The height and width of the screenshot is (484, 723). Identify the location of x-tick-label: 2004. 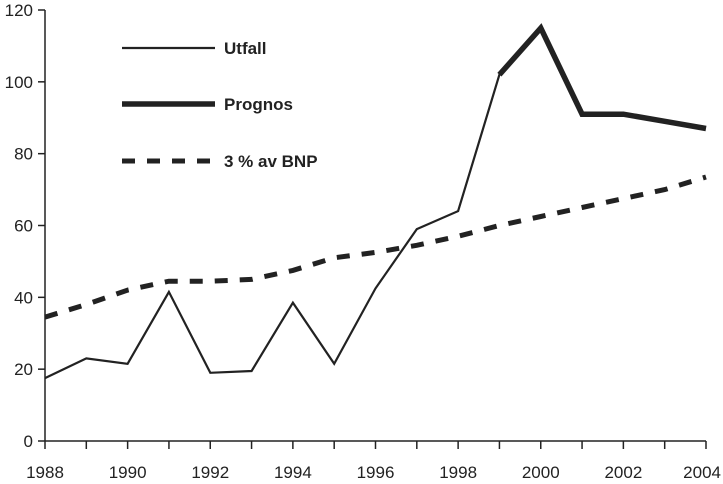
(702, 472).